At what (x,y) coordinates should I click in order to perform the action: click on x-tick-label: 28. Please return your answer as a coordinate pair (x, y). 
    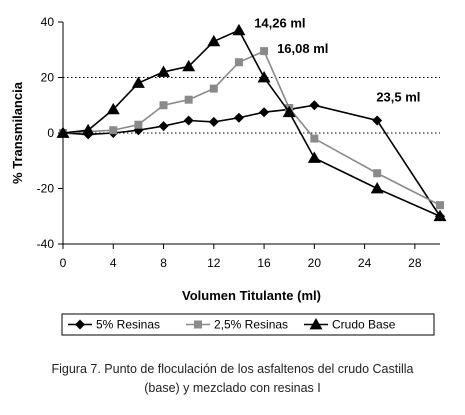
    Looking at the image, I should click on (415, 263).